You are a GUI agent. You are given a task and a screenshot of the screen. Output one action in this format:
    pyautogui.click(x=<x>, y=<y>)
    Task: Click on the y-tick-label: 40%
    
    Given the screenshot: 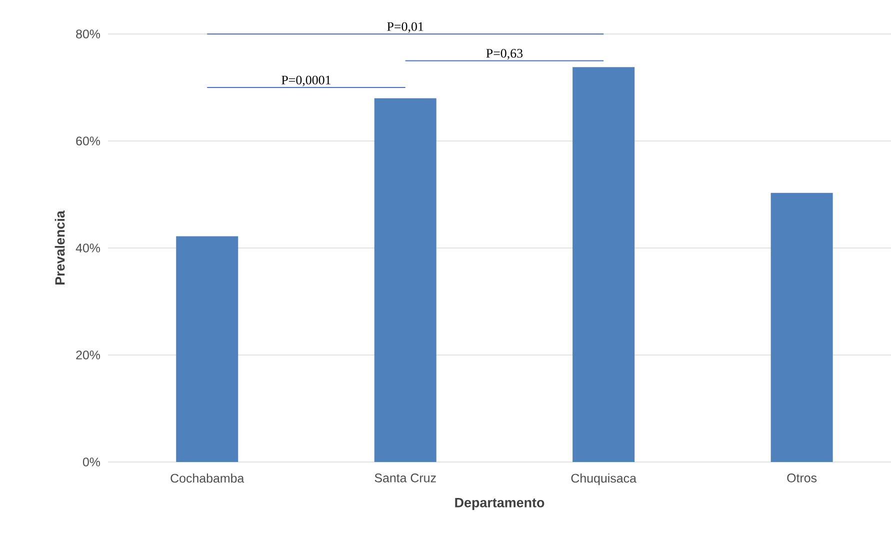 What is the action you would take?
    pyautogui.click(x=88, y=248)
    